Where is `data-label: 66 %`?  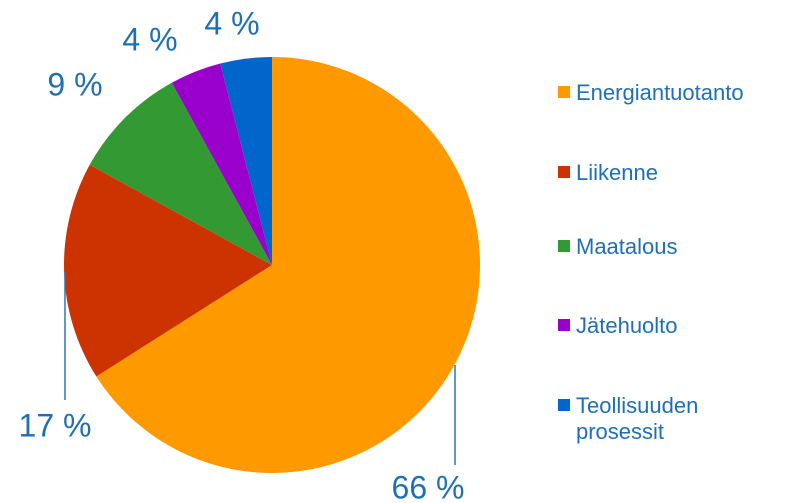
data-label: 66 % is located at coordinates (428, 486).